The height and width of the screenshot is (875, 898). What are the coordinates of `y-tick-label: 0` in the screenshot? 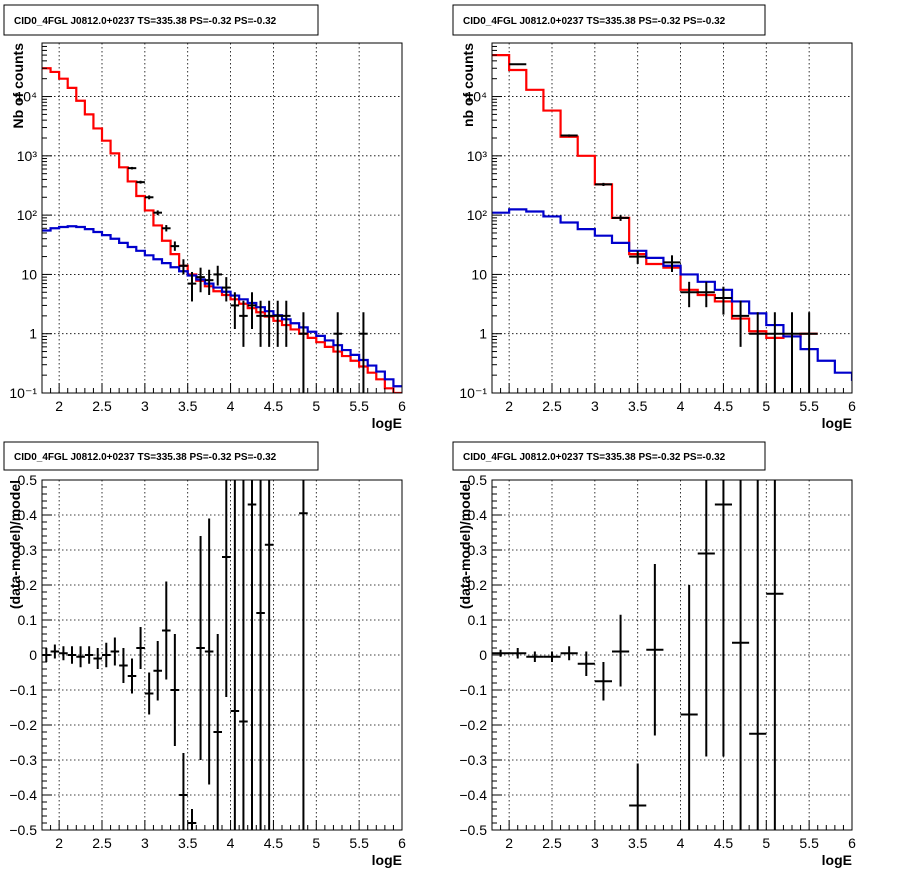 It's located at (33, 655).